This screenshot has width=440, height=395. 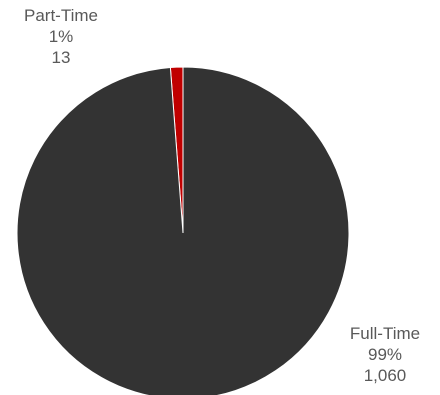 I want to click on slice-percent-part-time: 1%, so click(x=61, y=36).